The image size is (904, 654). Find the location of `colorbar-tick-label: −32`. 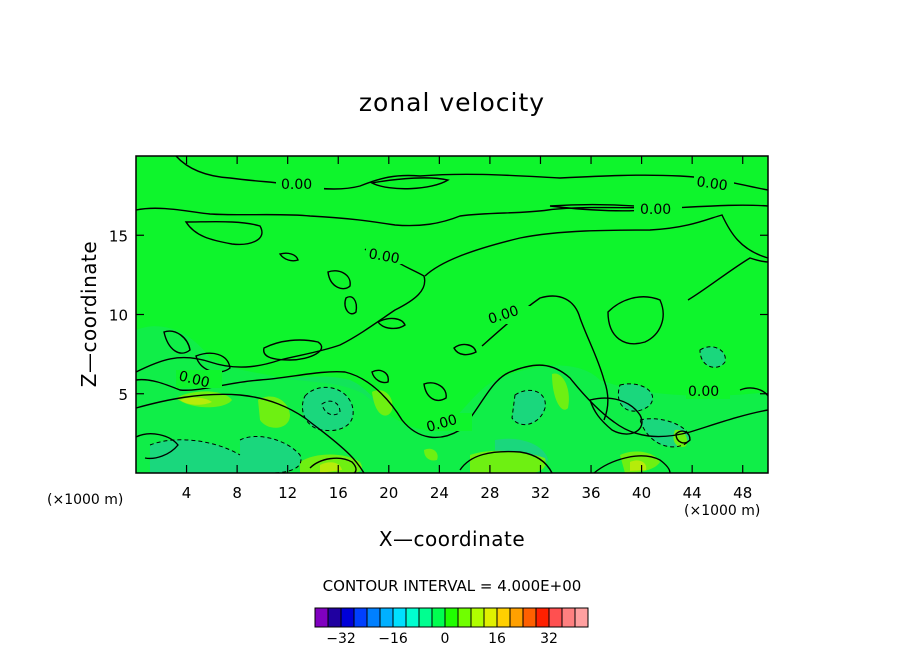

colorbar-tick-label: −32 is located at coordinates (341, 639).